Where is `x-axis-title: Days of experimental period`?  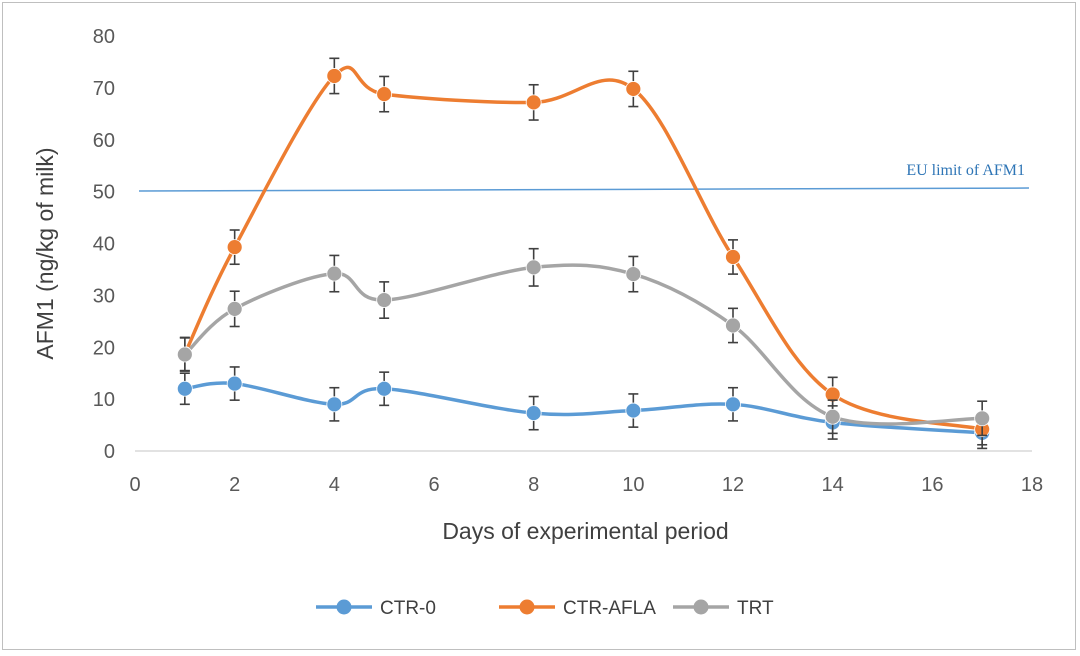
x-axis-title: Days of experimental period is located at coordinates (585, 531).